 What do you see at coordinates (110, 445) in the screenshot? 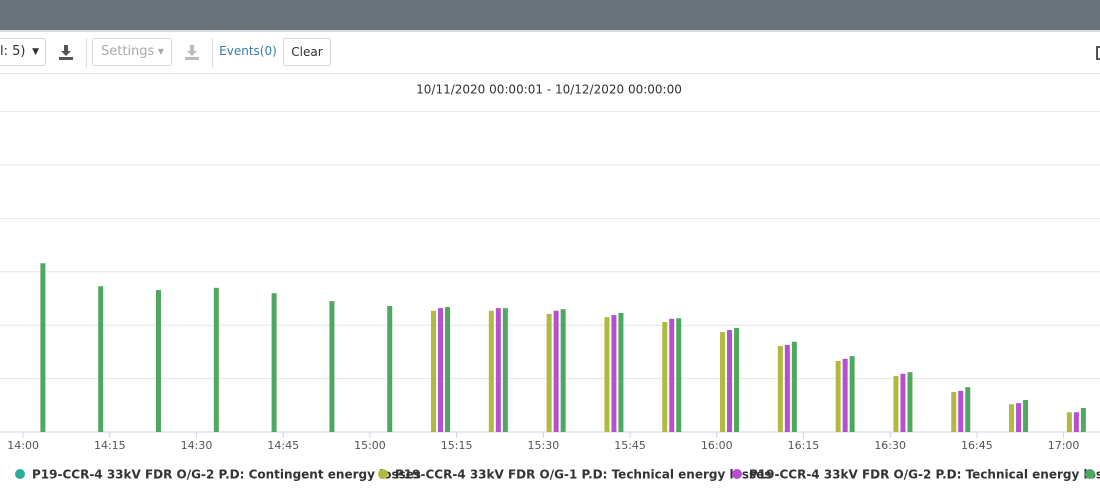
I see `x-tick-label: 14:15` at bounding box center [110, 445].